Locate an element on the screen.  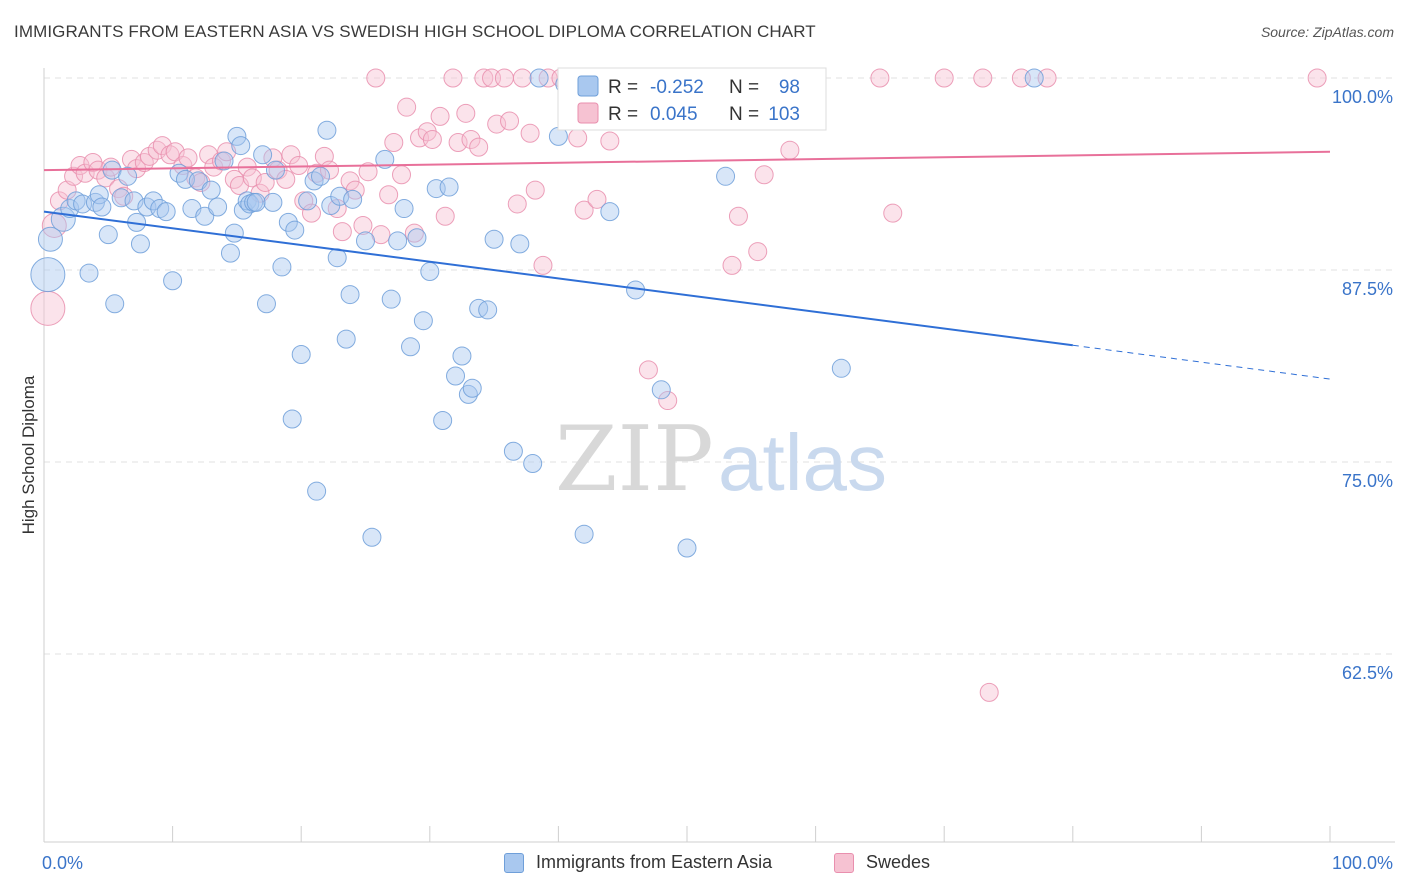
trend-line-eastern-asia is located at coordinates (558, 278).